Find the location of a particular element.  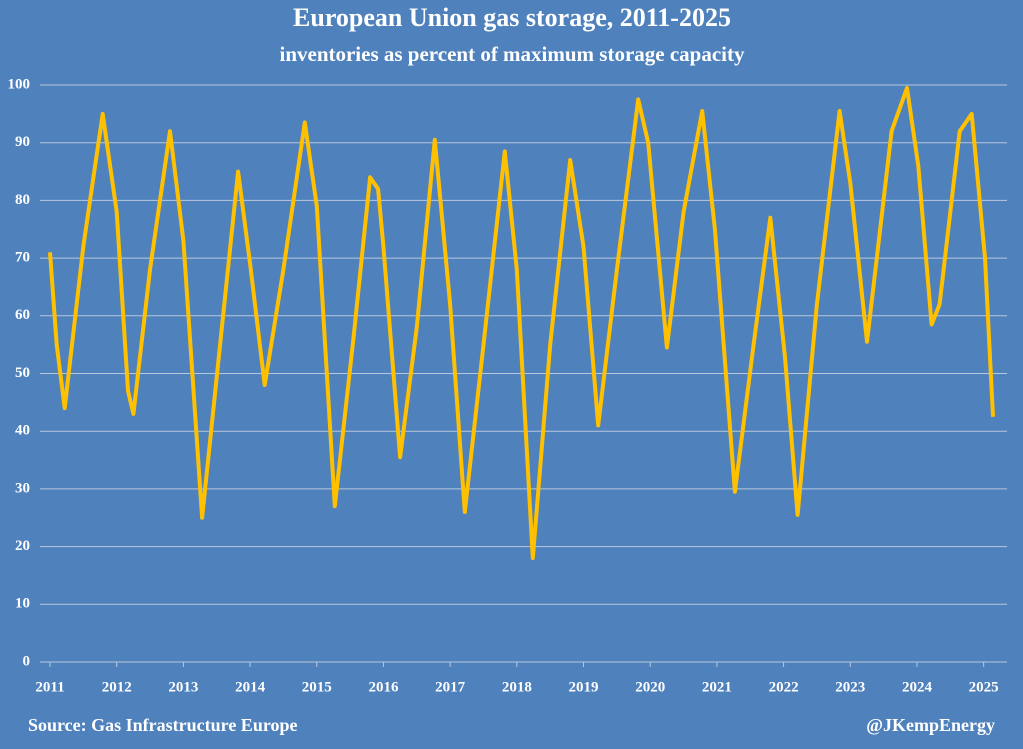

x-tick-label: 2018 is located at coordinates (517, 687).